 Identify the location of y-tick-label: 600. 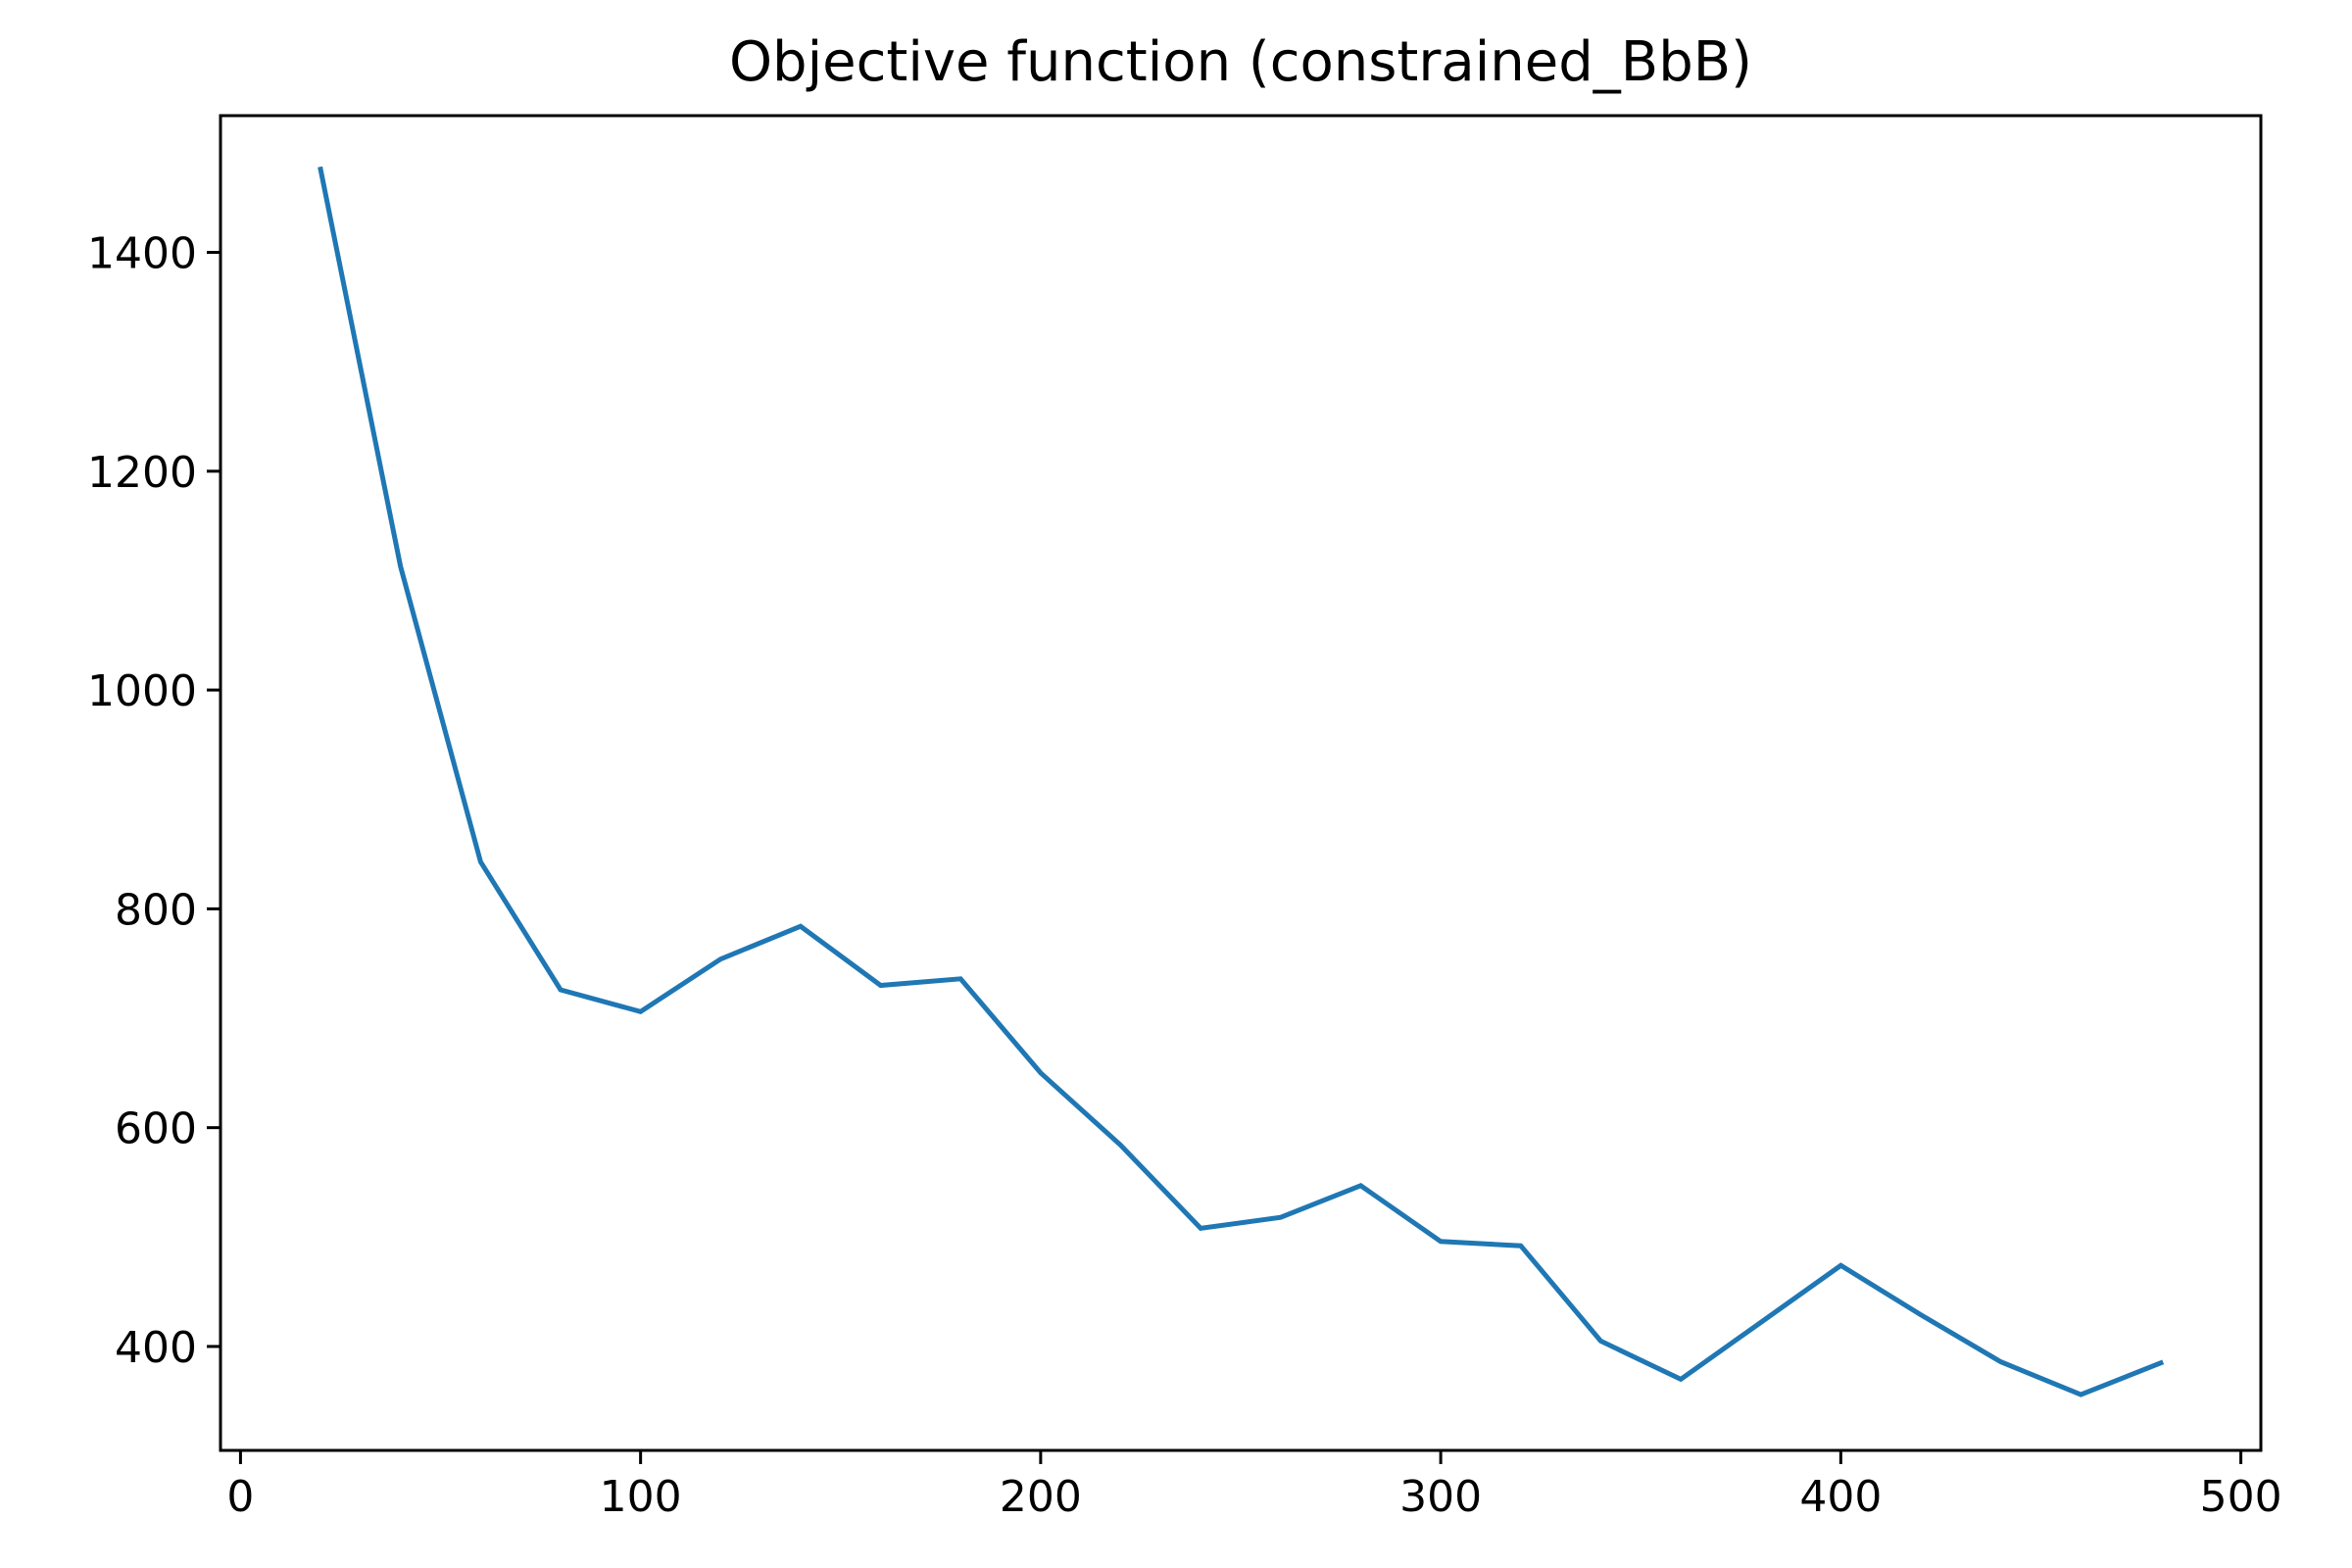
(156, 1129).